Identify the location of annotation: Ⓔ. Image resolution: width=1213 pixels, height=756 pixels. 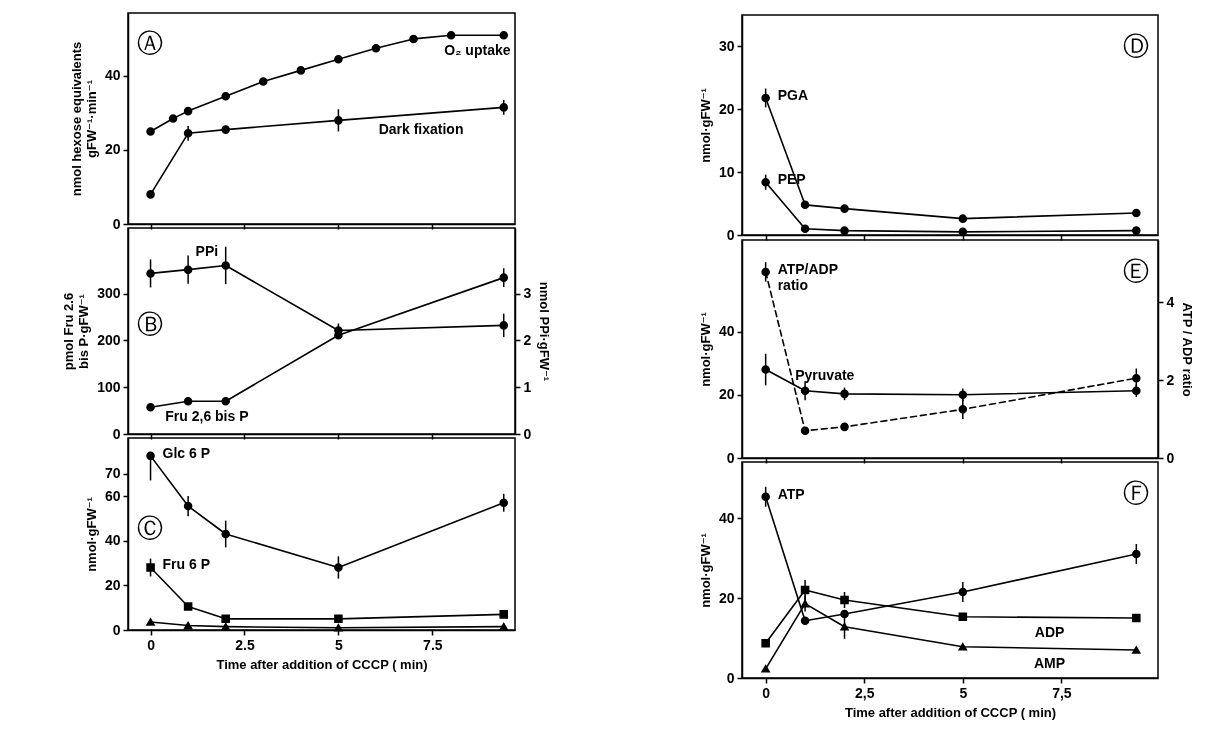
(1136, 270).